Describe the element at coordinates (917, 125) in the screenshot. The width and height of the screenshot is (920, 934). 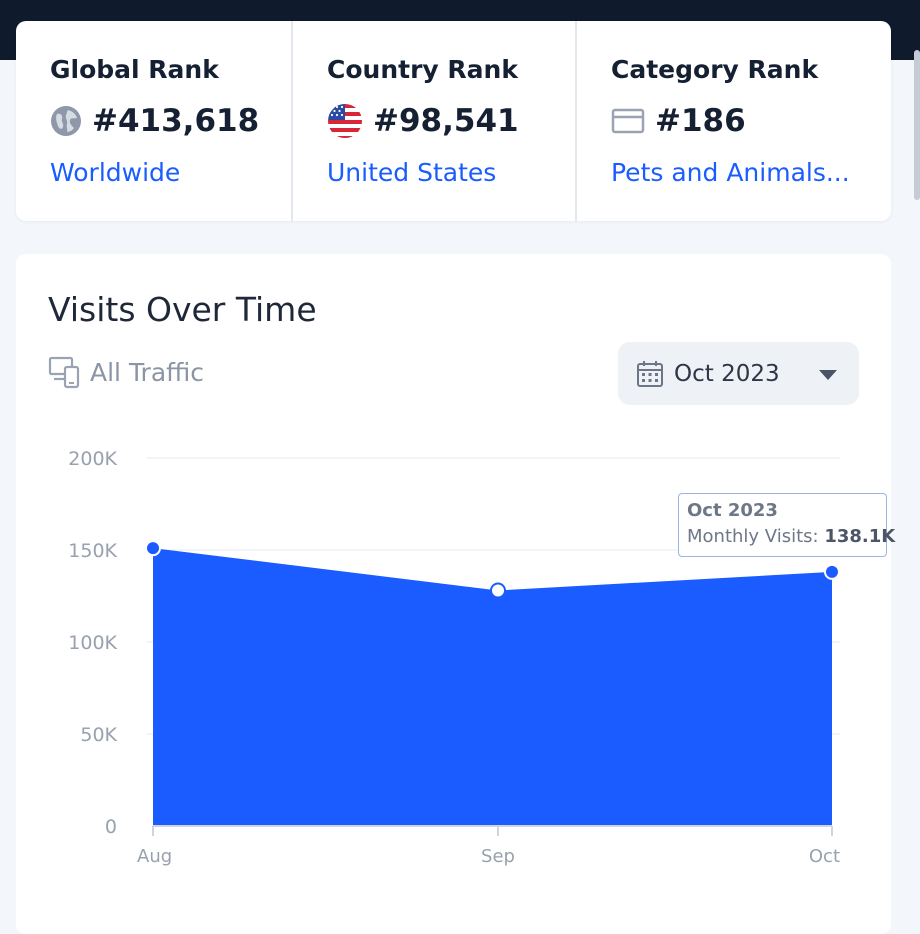
I see `scrollbar-thumb` at that location.